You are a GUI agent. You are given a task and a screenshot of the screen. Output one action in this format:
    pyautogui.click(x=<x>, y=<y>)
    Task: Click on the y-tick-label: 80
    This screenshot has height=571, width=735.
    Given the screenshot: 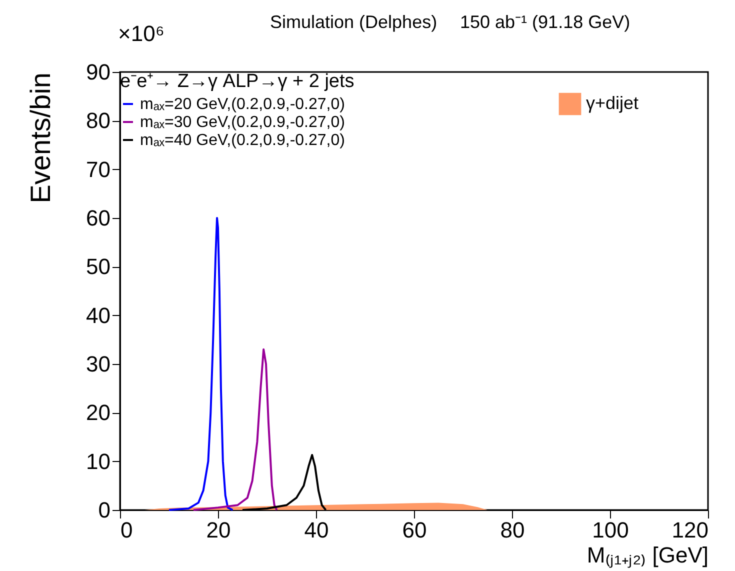 What is the action you would take?
    pyautogui.click(x=98, y=121)
    